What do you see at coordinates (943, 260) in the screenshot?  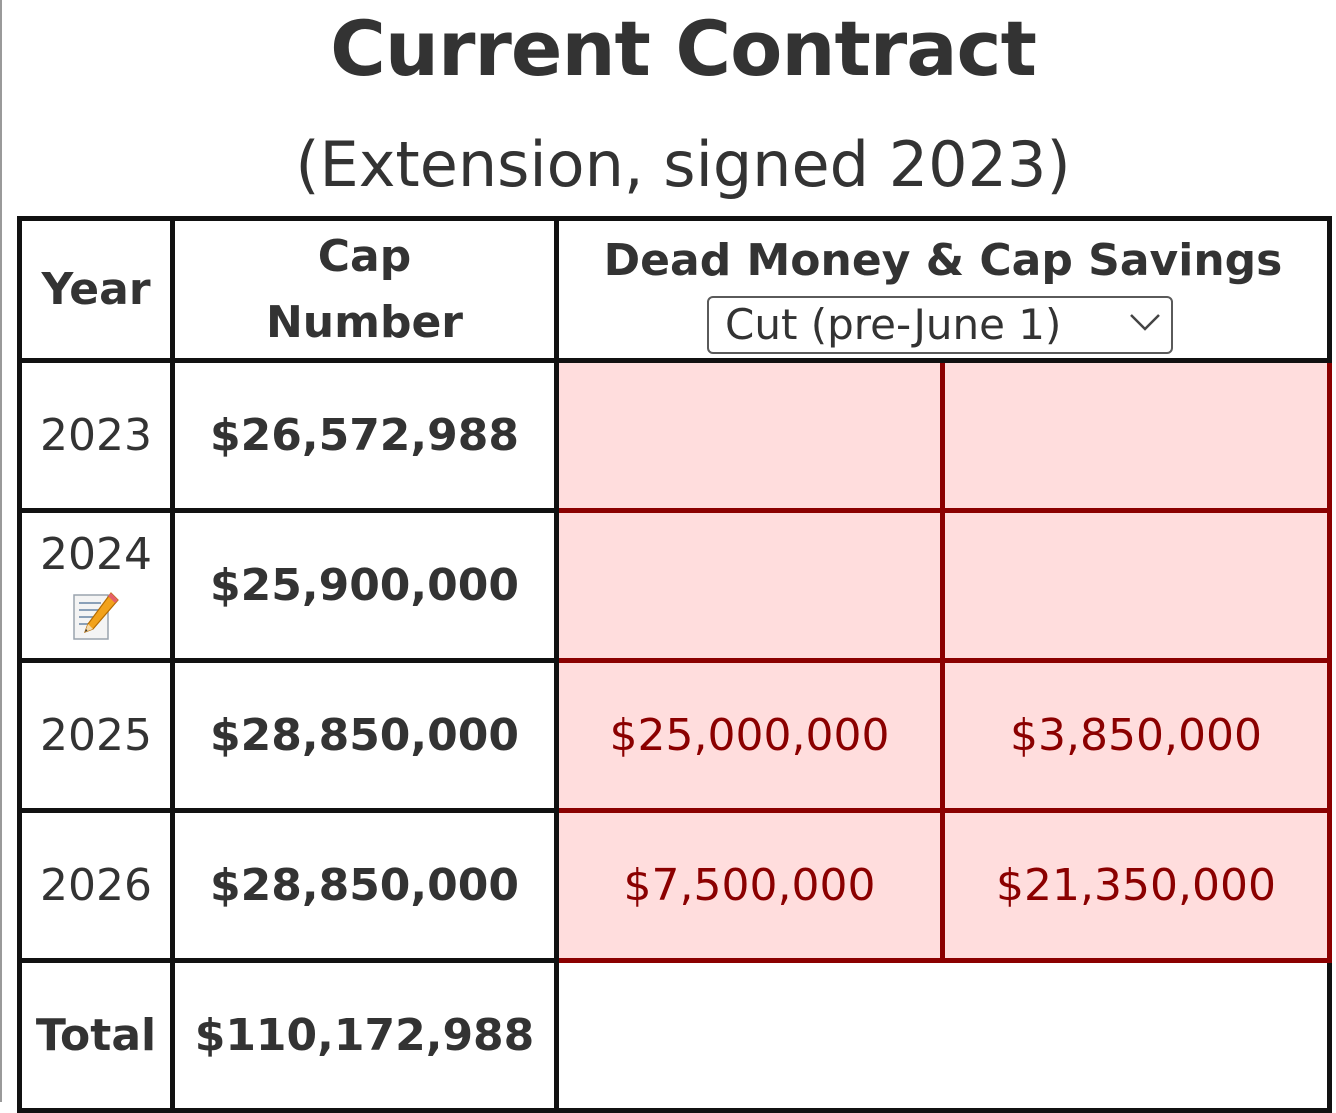 I see `dead-money-header-label: Dead Money & Cap Savings` at bounding box center [943, 260].